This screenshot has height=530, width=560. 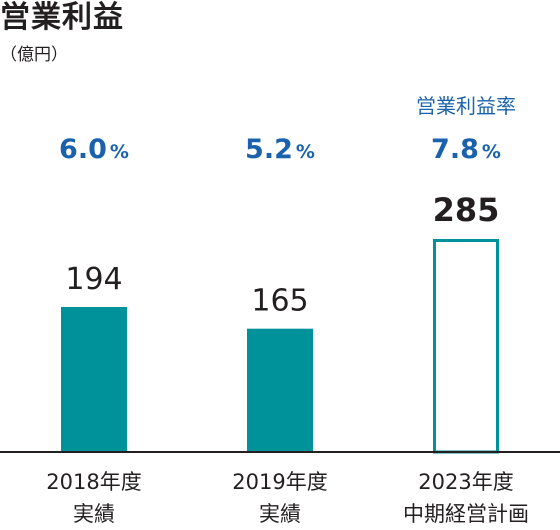 I want to click on chart-title: 営業利益, so click(x=62, y=17).